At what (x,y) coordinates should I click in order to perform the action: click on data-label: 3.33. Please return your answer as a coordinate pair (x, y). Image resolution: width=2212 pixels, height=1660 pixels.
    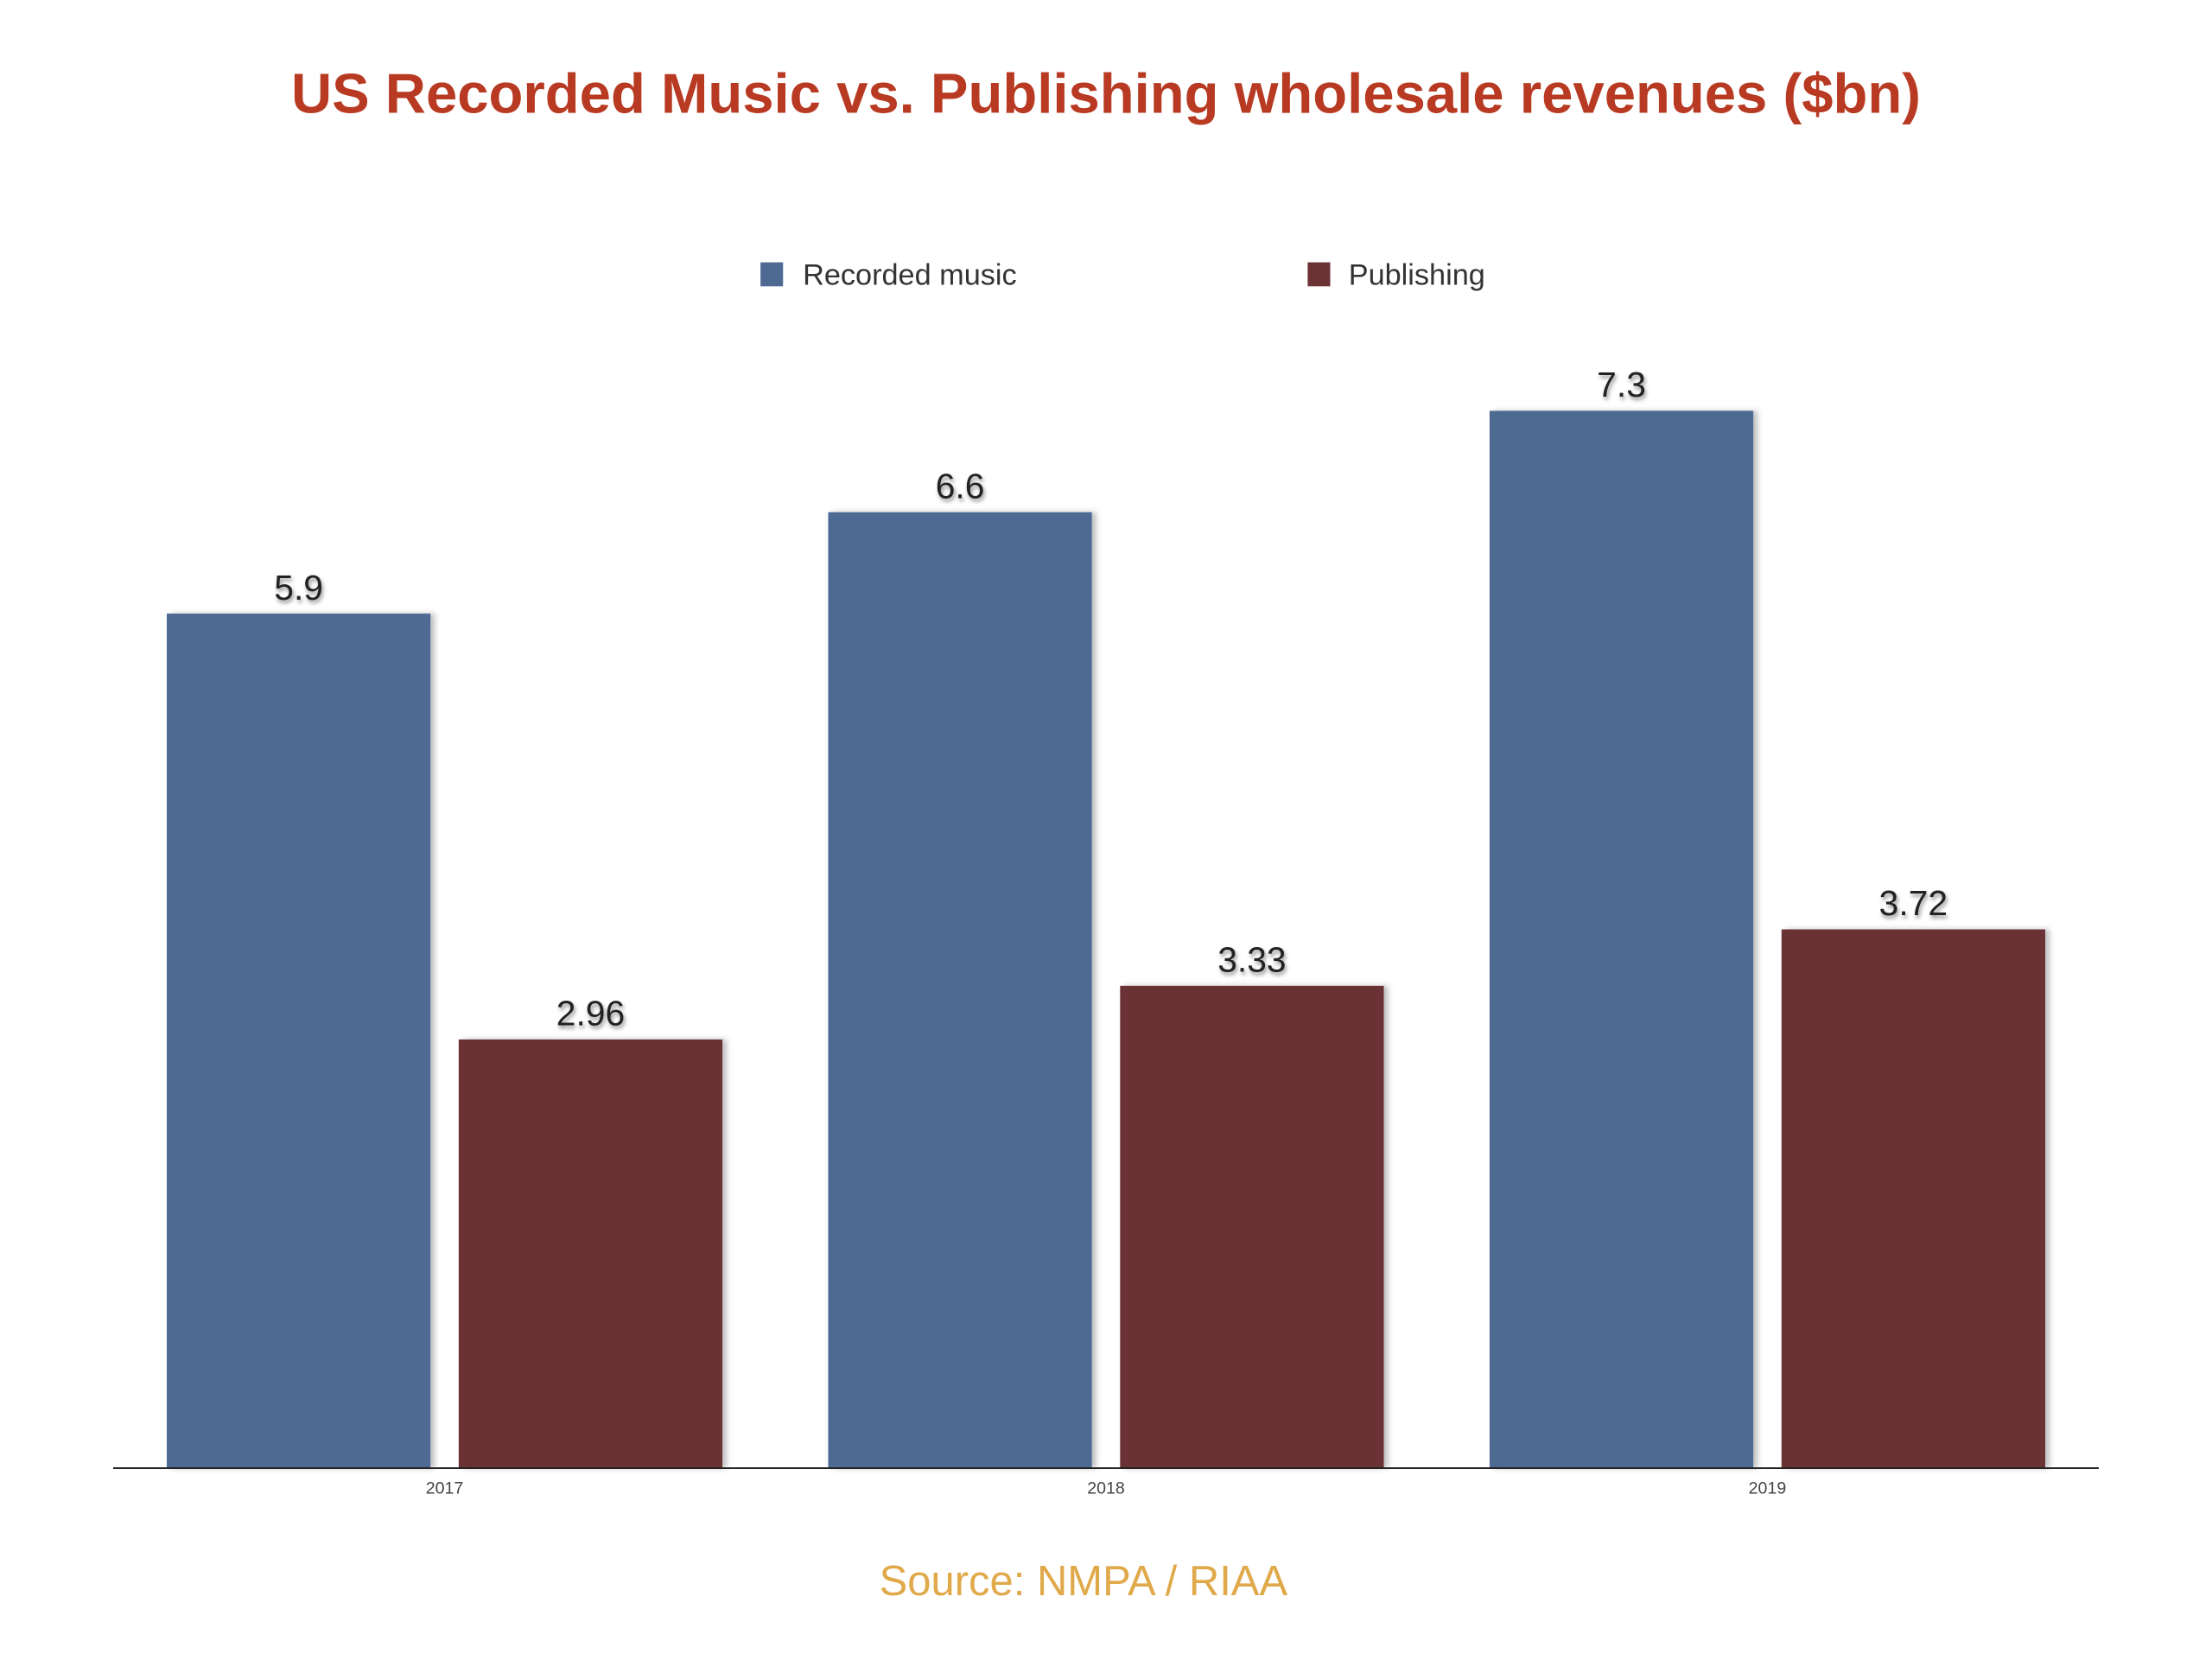
    Looking at the image, I should click on (1251, 960).